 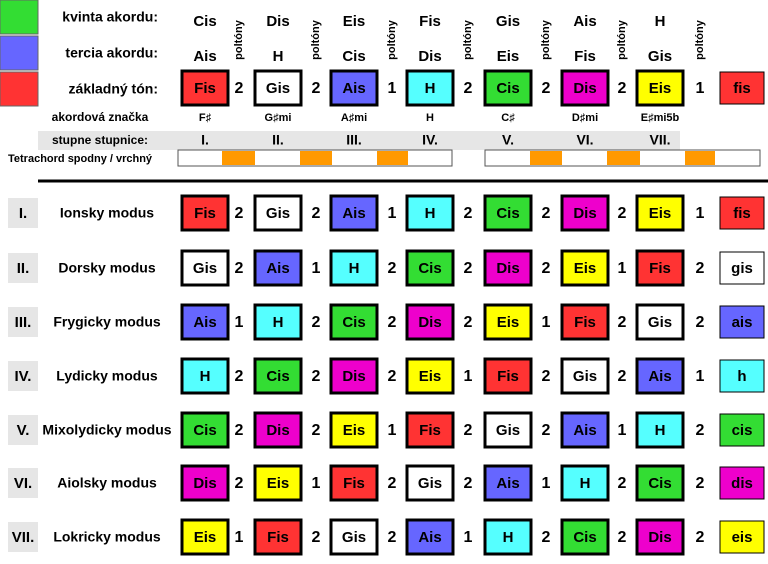 What do you see at coordinates (430, 21) in the screenshot?
I see `fifth-note: Fis` at bounding box center [430, 21].